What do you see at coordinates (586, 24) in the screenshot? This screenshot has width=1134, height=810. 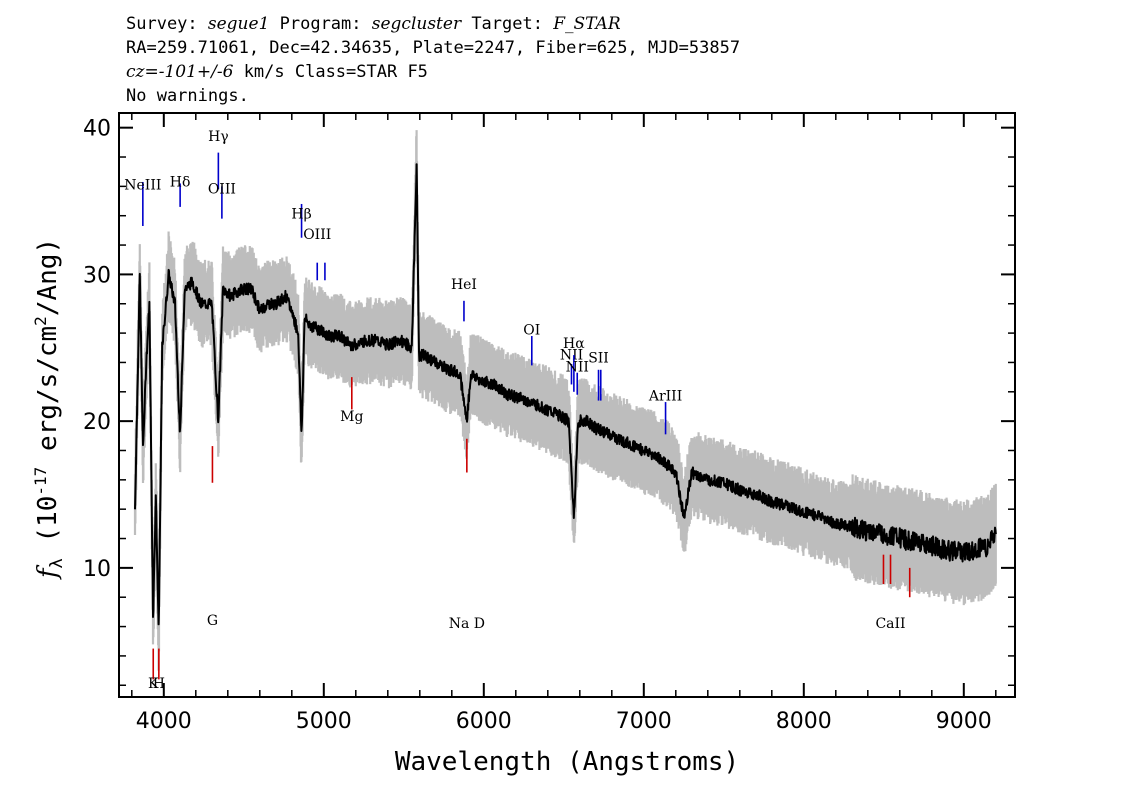 I see `header-survey-part-5: F_STAR` at bounding box center [586, 24].